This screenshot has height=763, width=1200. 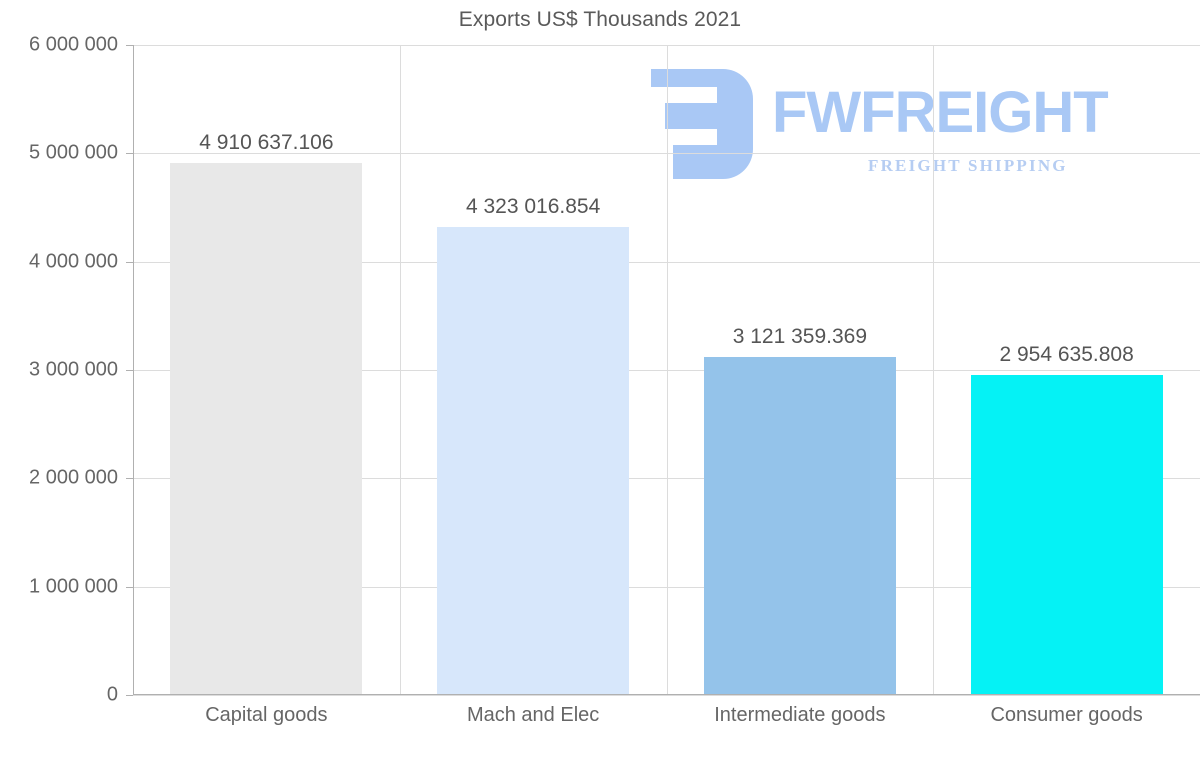 I want to click on gridline-horizontal, so click(x=666, y=695).